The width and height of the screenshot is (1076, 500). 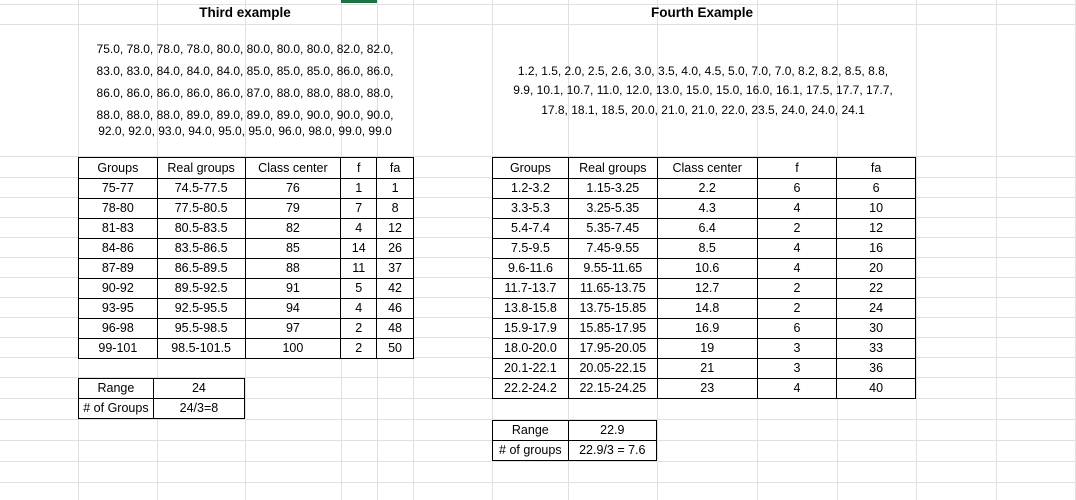 I want to click on cell: 76, so click(x=293, y=188).